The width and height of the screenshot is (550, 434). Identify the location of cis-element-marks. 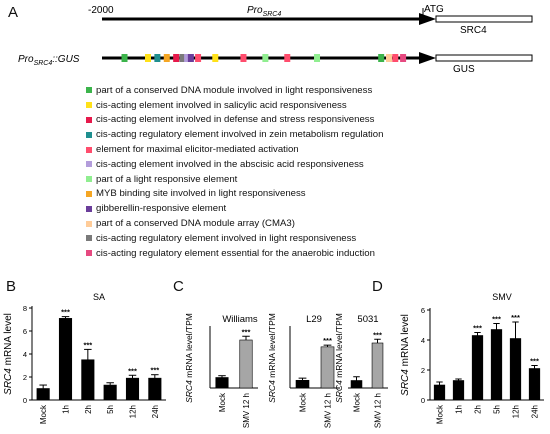
(264, 58).